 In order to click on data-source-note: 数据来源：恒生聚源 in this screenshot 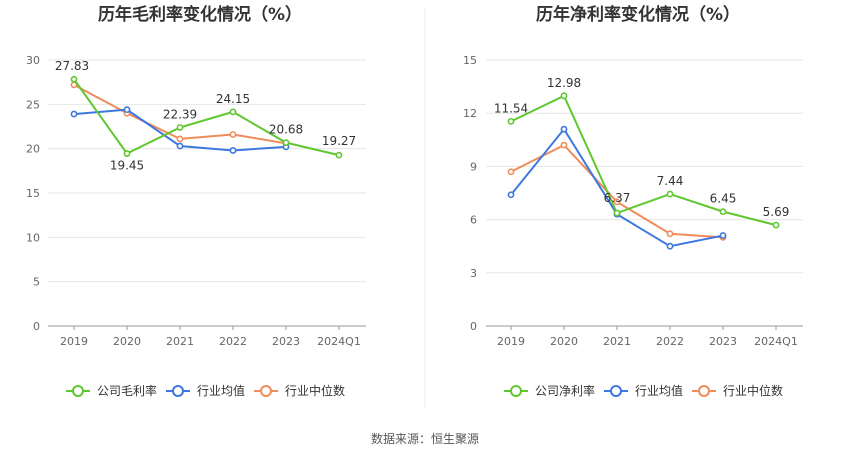, I will do `click(425, 438)`.